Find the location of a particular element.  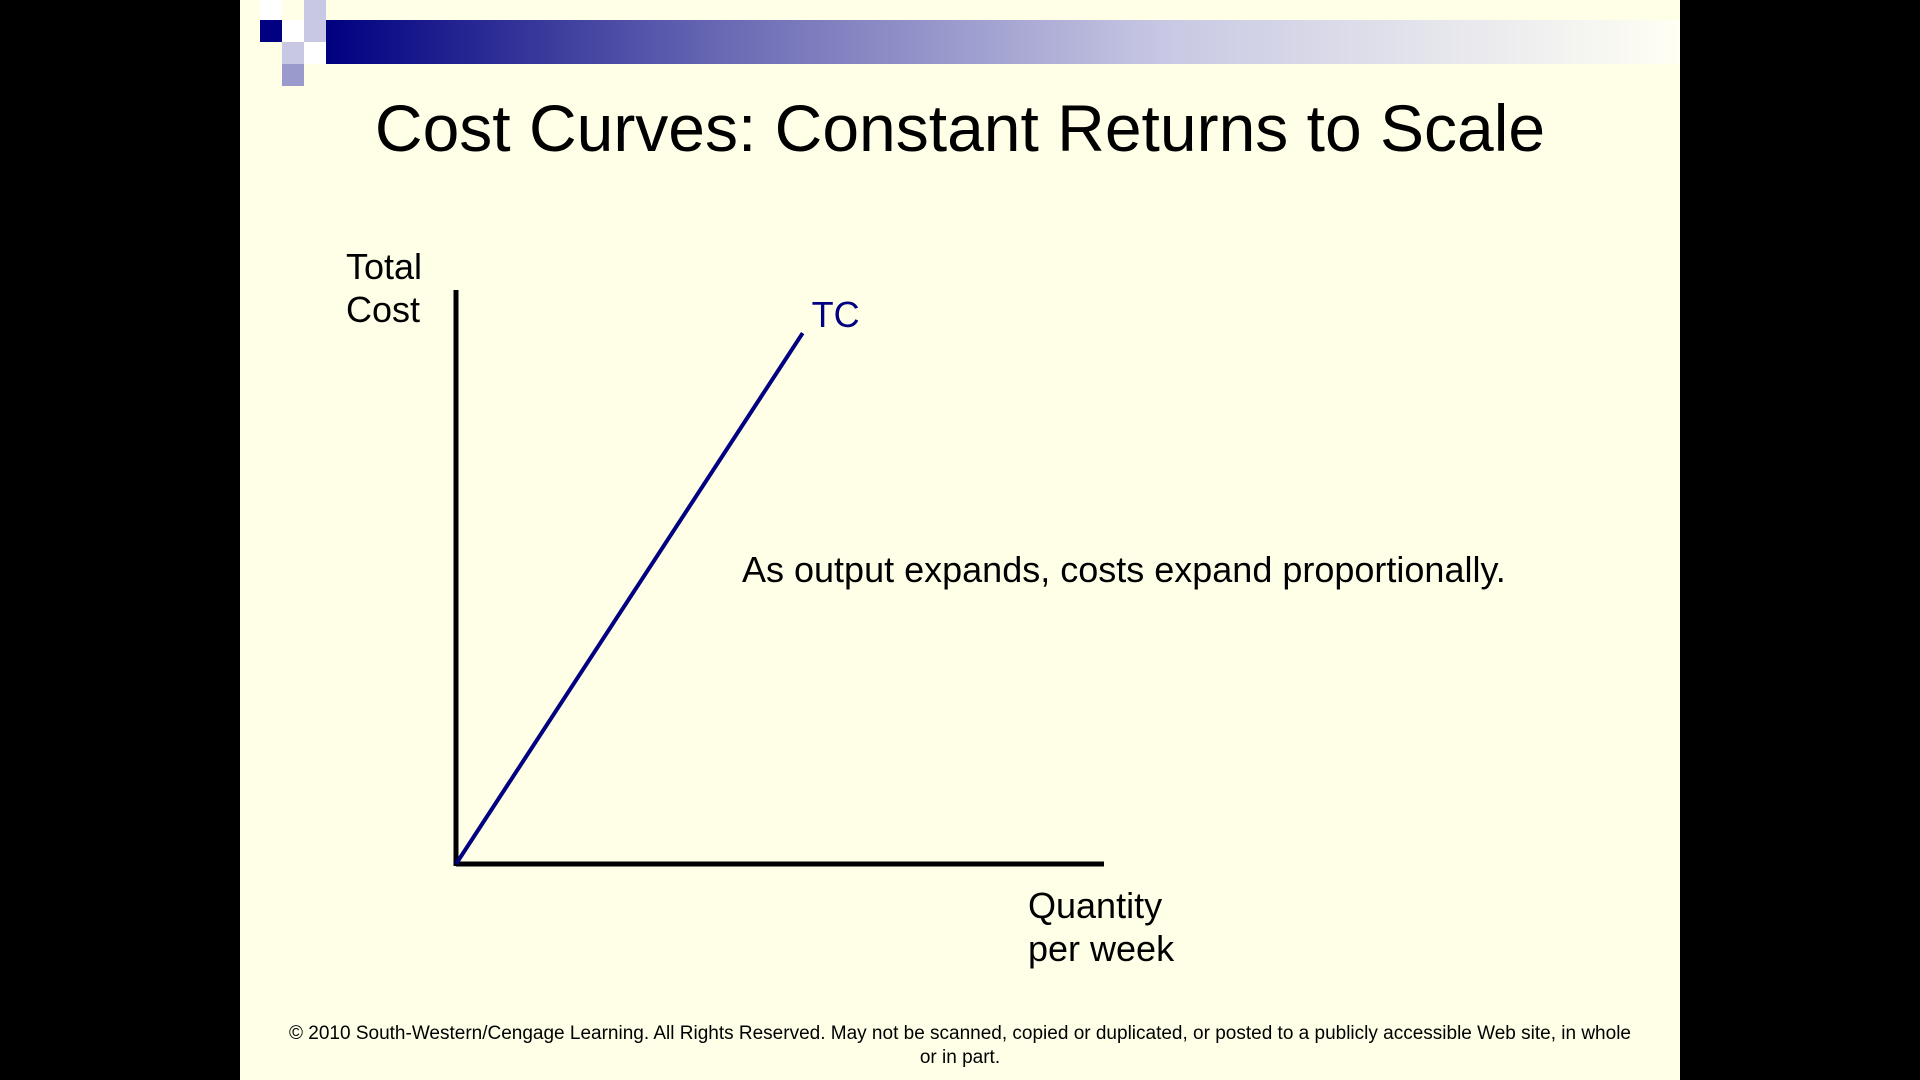

series-layer: TC is located at coordinates (657, 580).